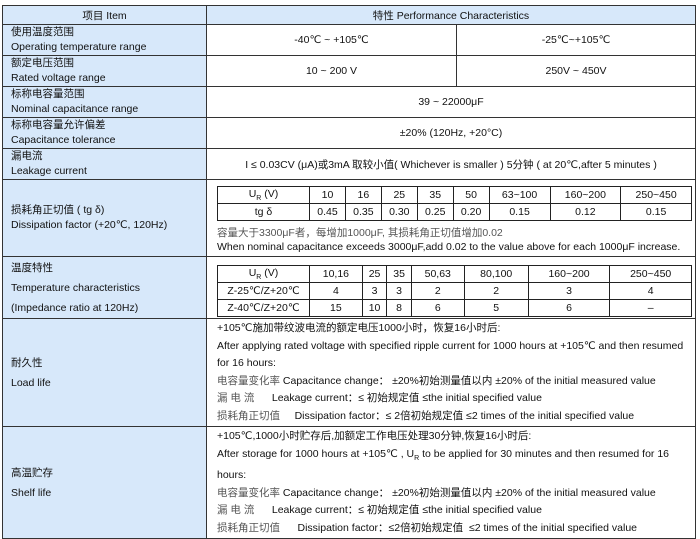  I want to click on label-en: Temperature characteristics, so click(75, 287).